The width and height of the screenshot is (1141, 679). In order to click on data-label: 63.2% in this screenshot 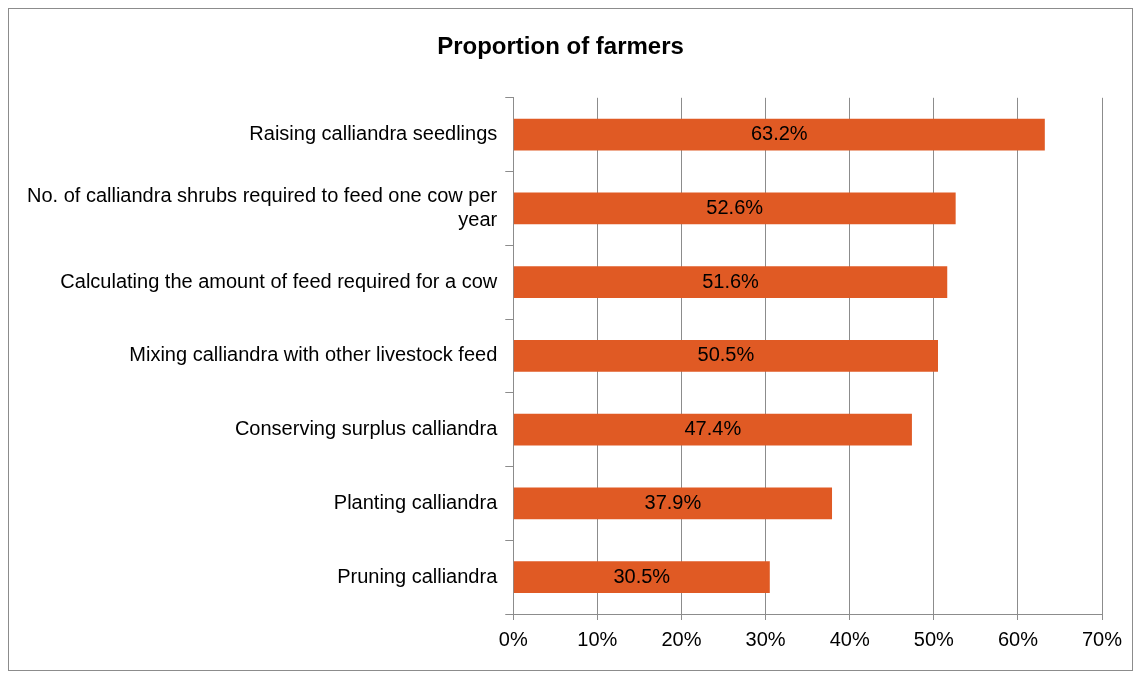, I will do `click(779, 133)`.